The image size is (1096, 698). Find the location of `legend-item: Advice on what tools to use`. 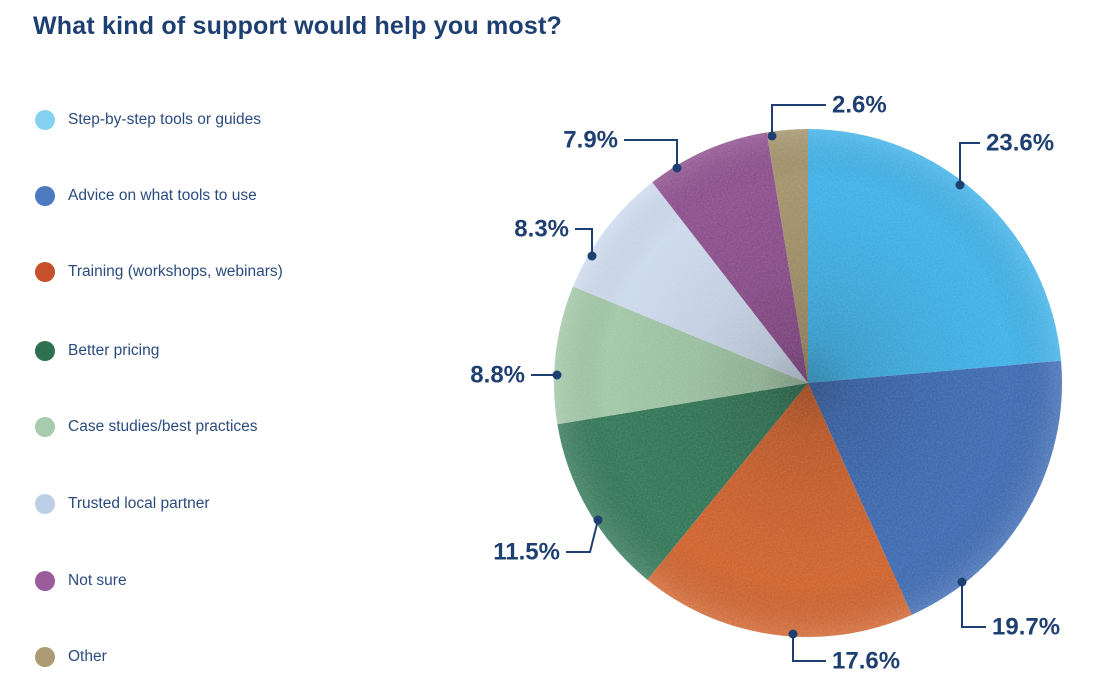

legend-item: Advice on what tools to use is located at coordinates (146, 196).